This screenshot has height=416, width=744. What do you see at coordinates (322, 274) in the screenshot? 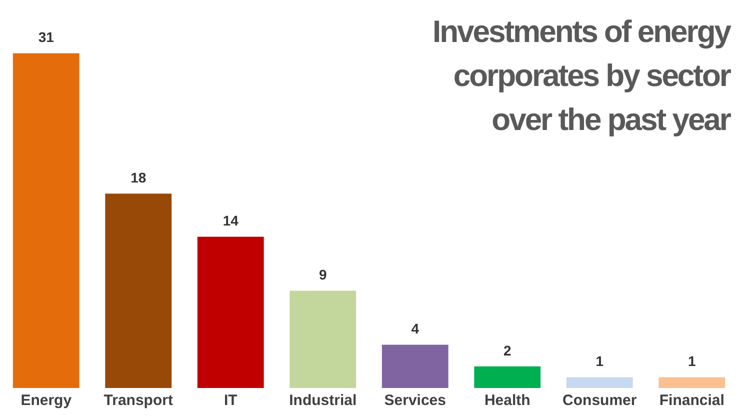
I see `data-label: 9` at bounding box center [322, 274].